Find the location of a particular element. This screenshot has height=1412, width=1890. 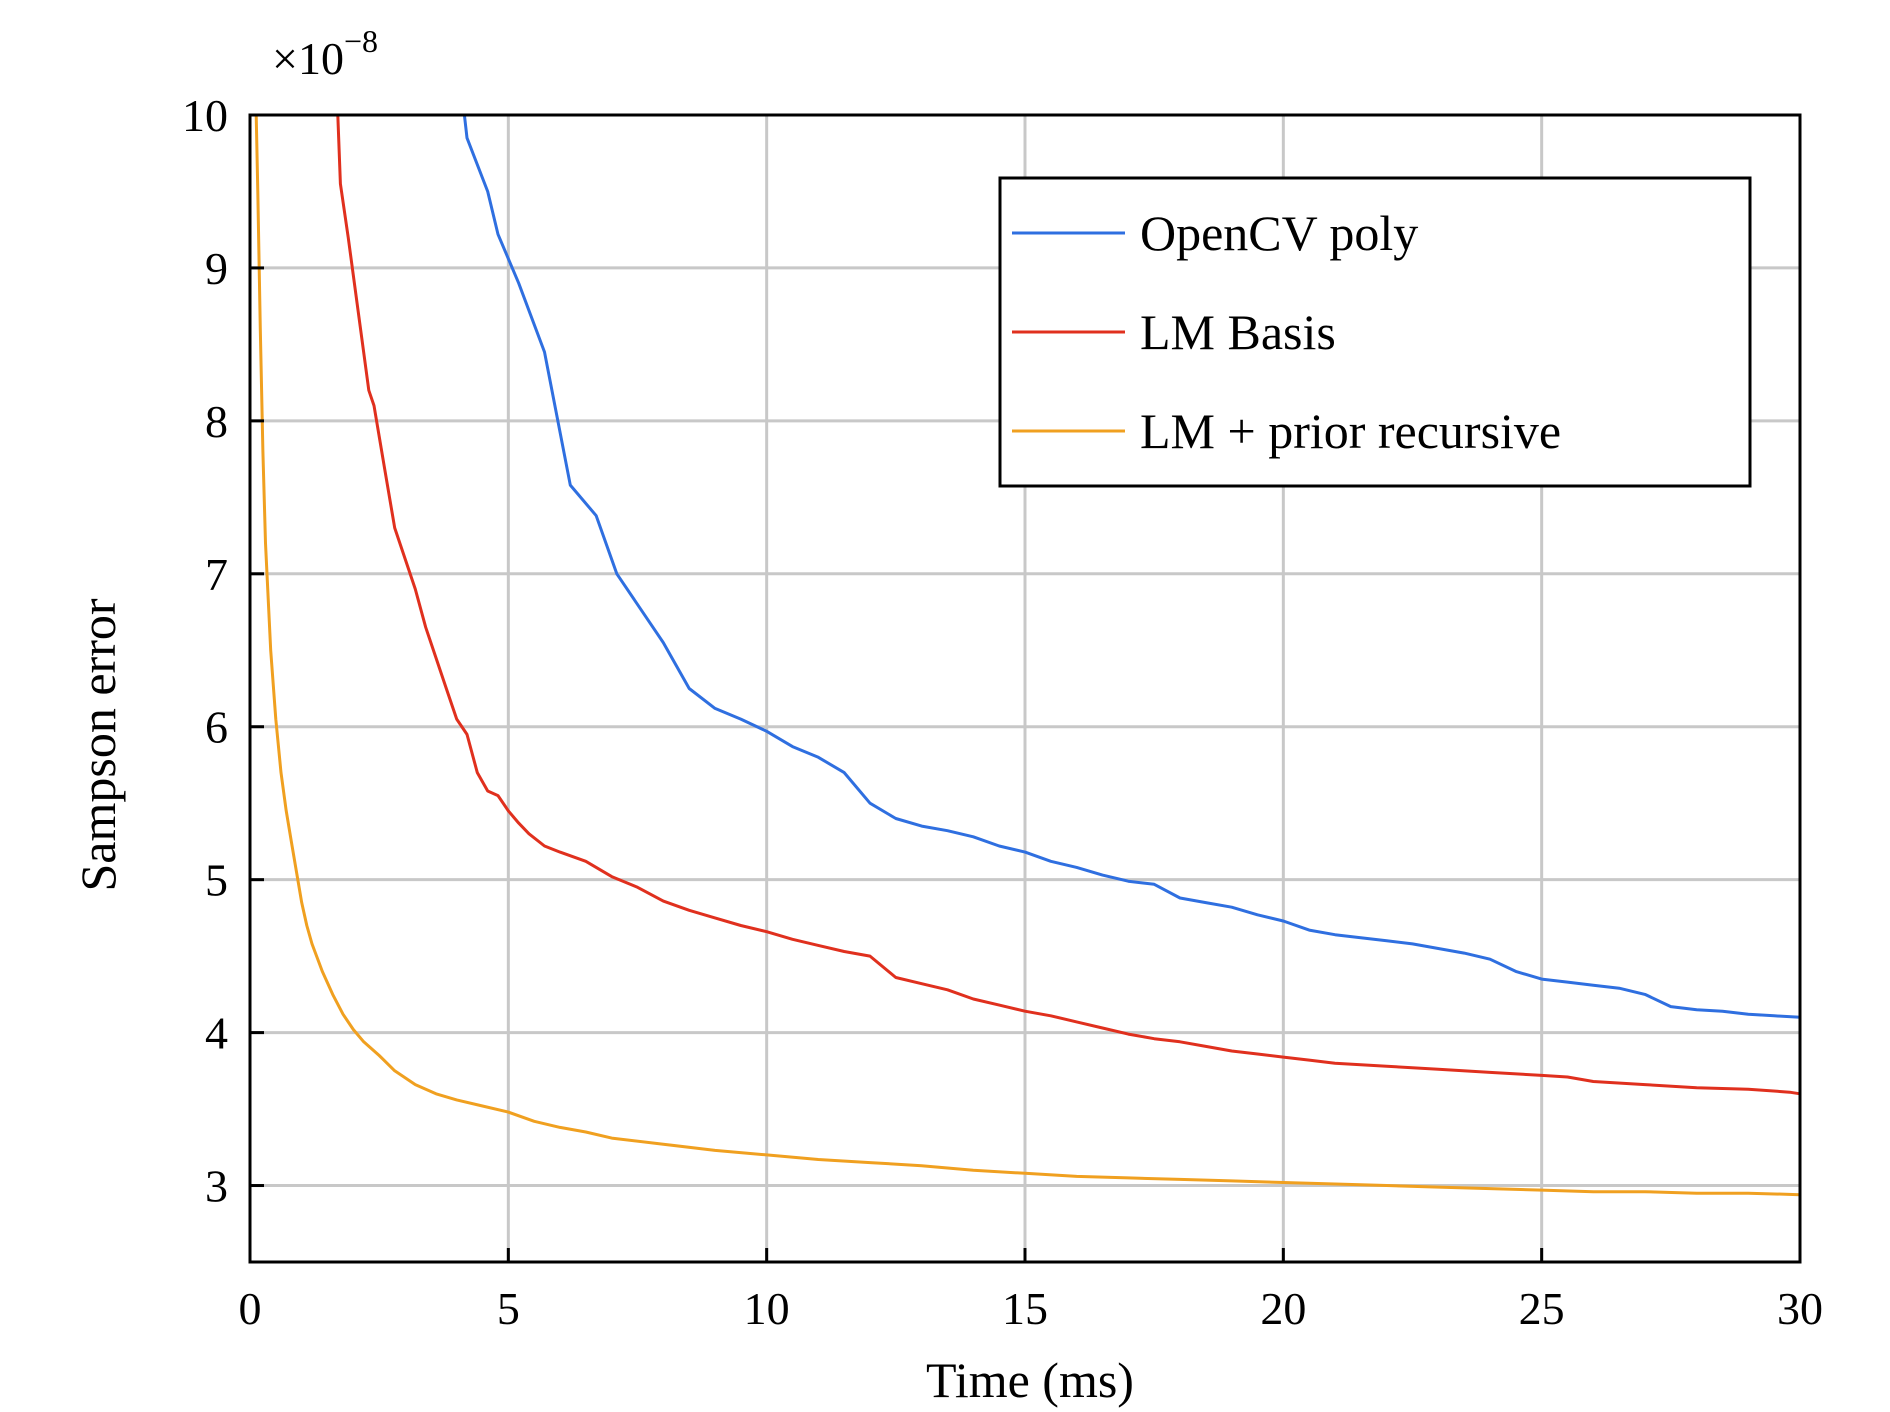

x-tick-label-2: 10 is located at coordinates (767, 1308).